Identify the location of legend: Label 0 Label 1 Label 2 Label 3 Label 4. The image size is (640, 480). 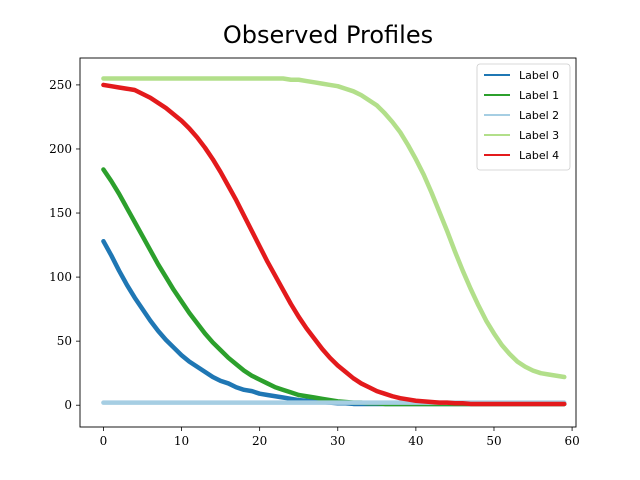
(523, 117).